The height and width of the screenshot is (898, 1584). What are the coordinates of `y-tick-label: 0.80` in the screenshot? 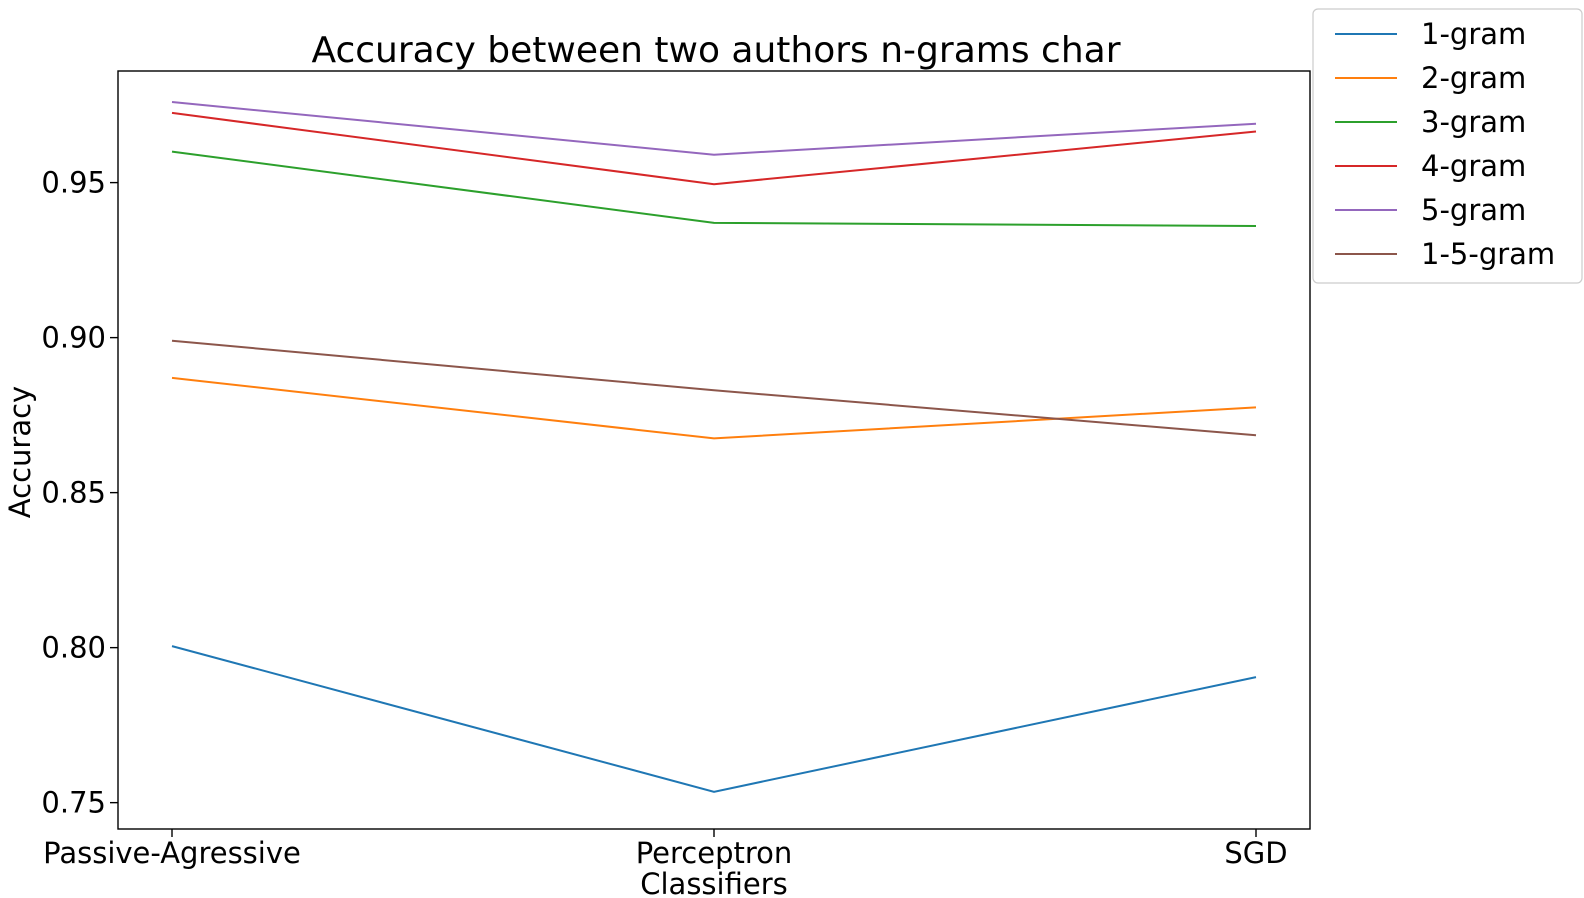 It's located at (73, 648).